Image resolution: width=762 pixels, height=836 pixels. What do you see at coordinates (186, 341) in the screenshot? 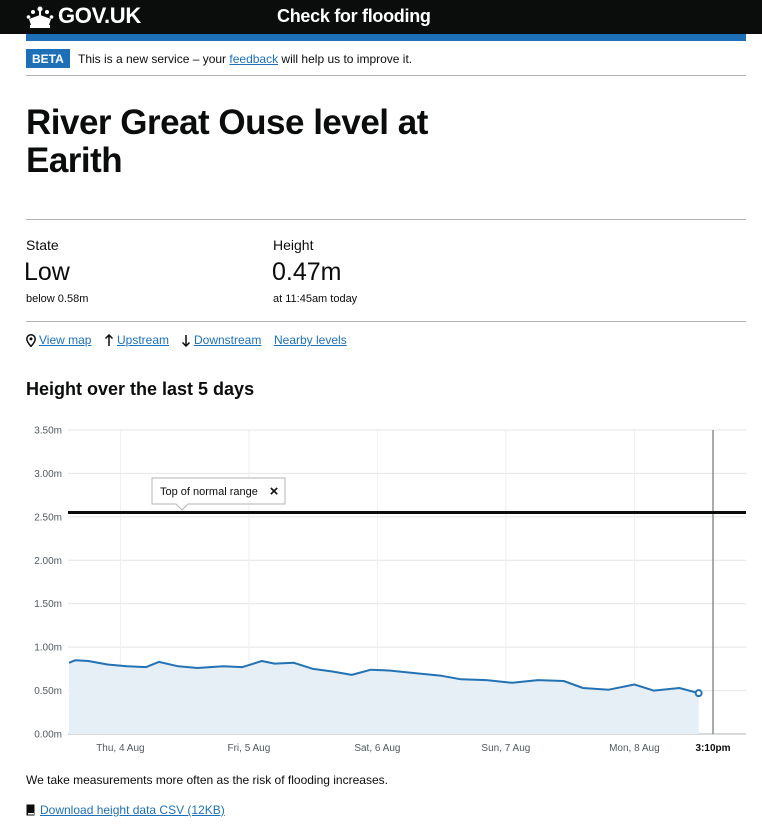
I see `arrow-down-icon` at bounding box center [186, 341].